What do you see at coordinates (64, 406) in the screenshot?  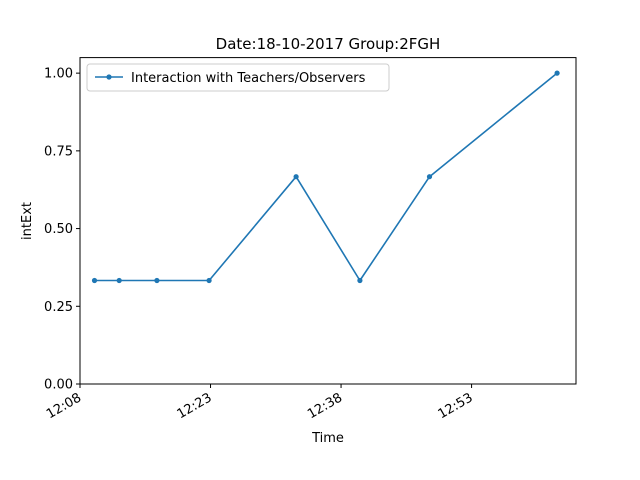 I see `x-tick-label: 12:08` at bounding box center [64, 406].